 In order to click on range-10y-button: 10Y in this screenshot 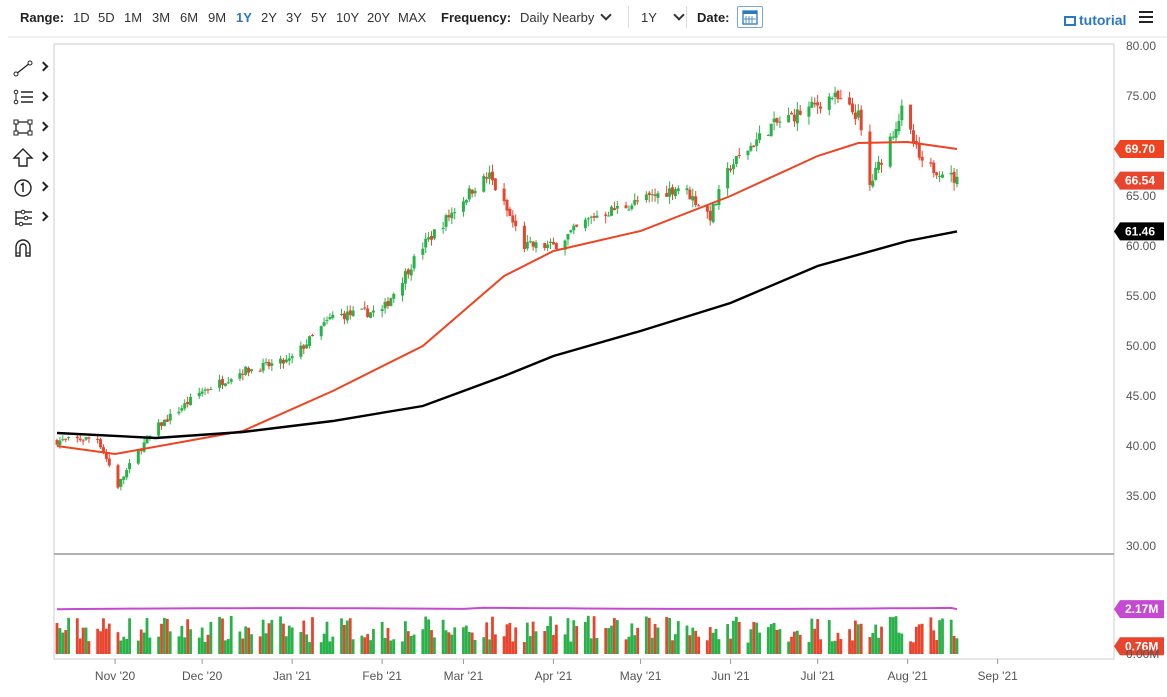, I will do `click(348, 17)`.